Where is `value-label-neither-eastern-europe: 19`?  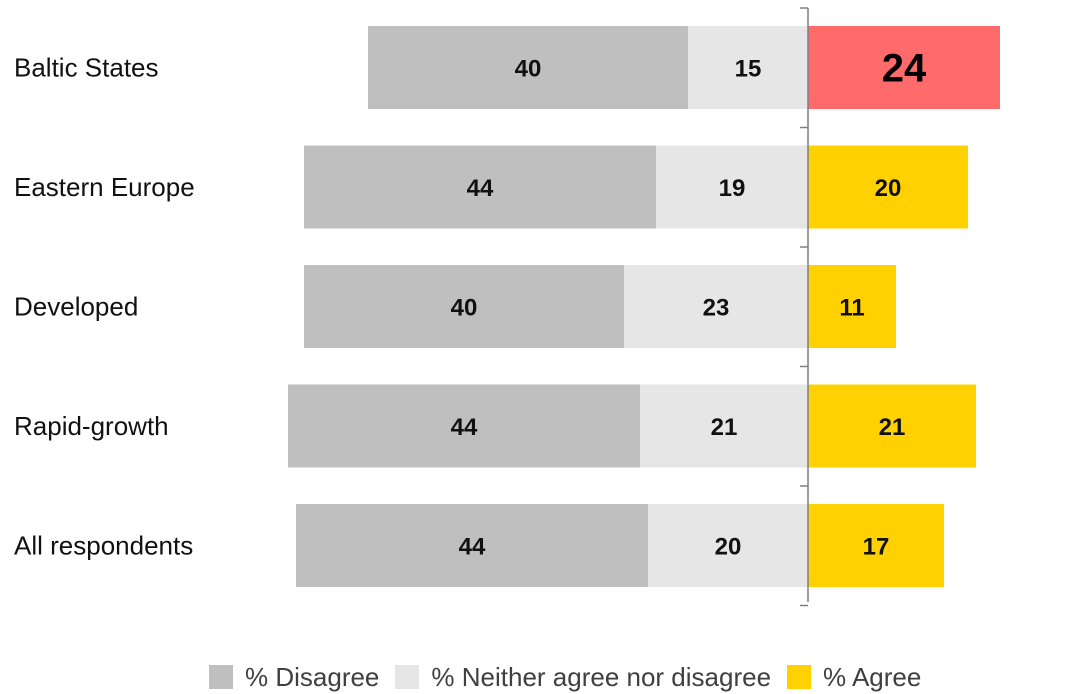
value-label-neither-eastern-europe: 19 is located at coordinates (732, 188).